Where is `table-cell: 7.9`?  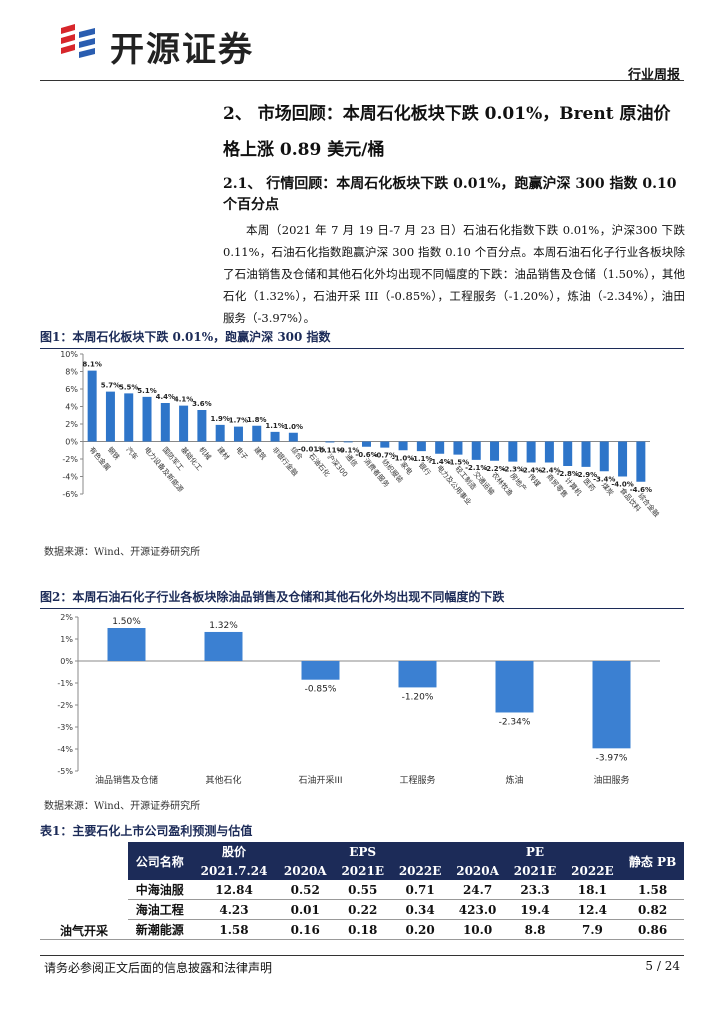 table-cell: 7.9 is located at coordinates (592, 929).